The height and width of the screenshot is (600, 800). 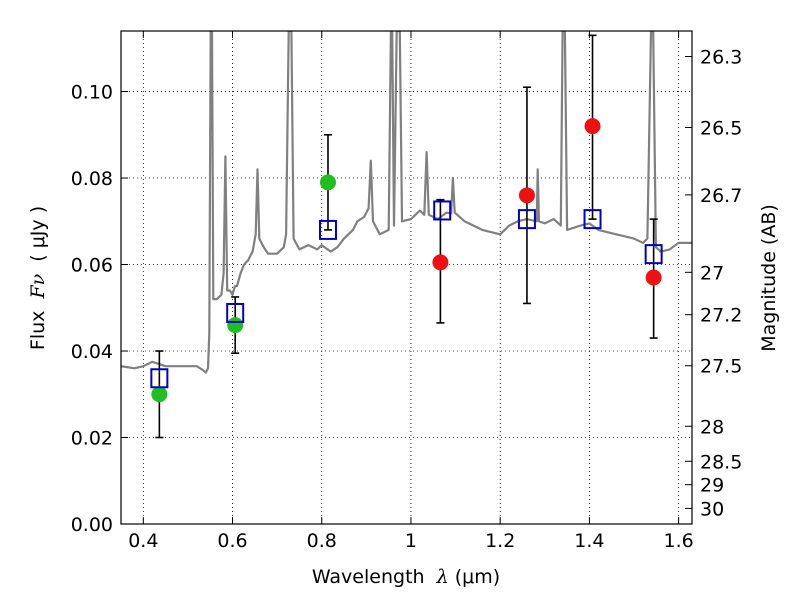 What do you see at coordinates (500, 541) in the screenshot?
I see `x-tick-label: 1.2` at bounding box center [500, 541].